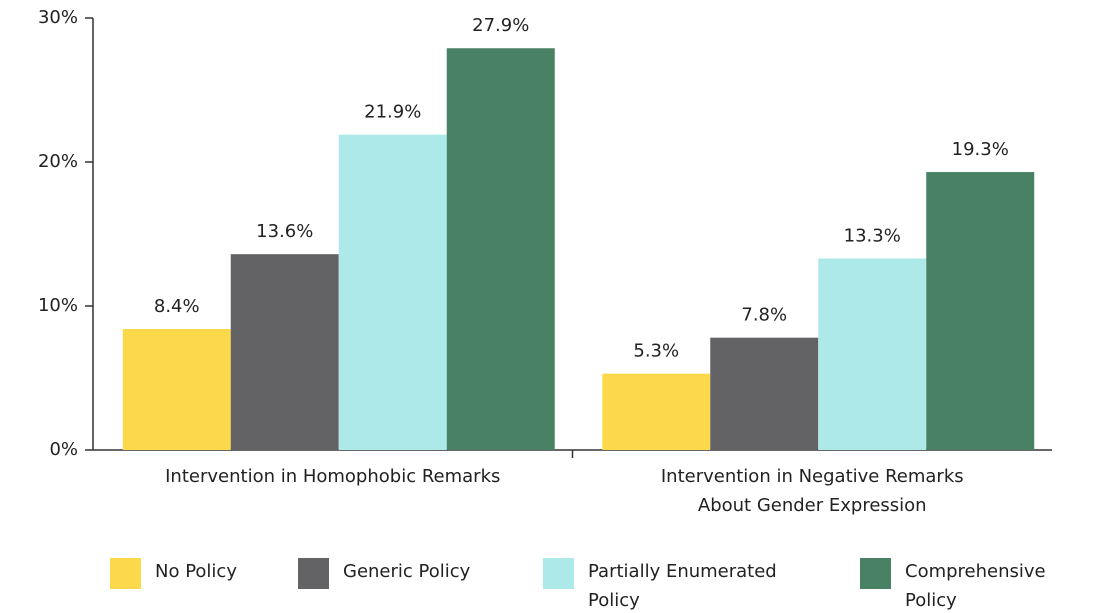 The width and height of the screenshot is (1097, 613). What do you see at coordinates (764, 315) in the screenshot?
I see `value-label: 7.8%` at bounding box center [764, 315].